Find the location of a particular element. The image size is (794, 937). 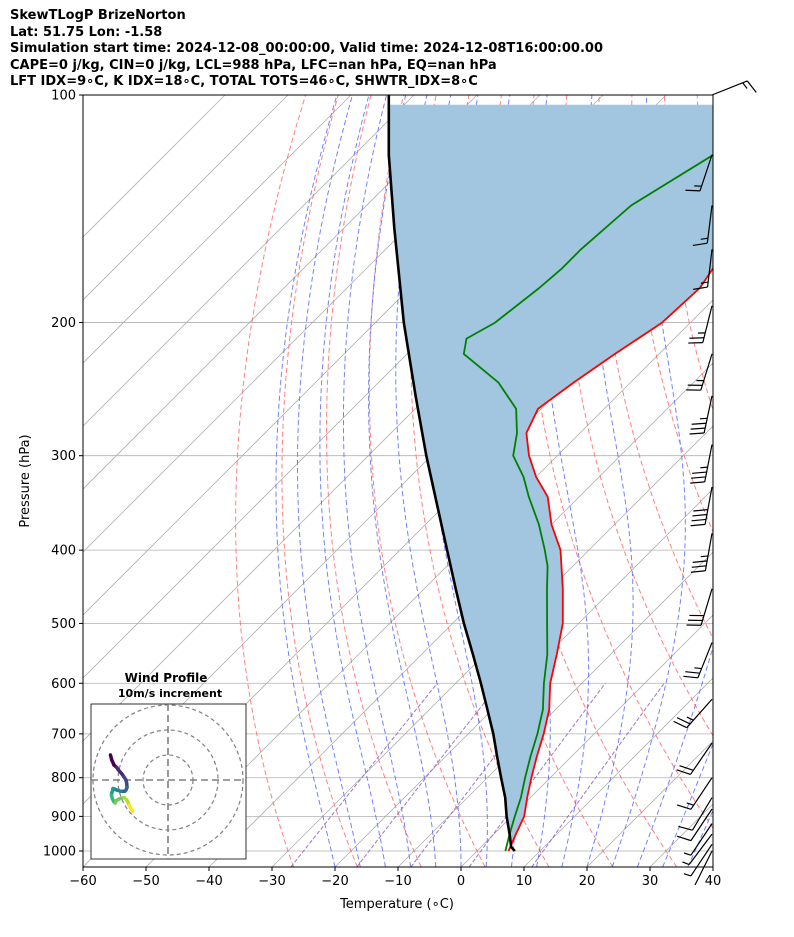

x-tick-label: 0 is located at coordinates (461, 881).